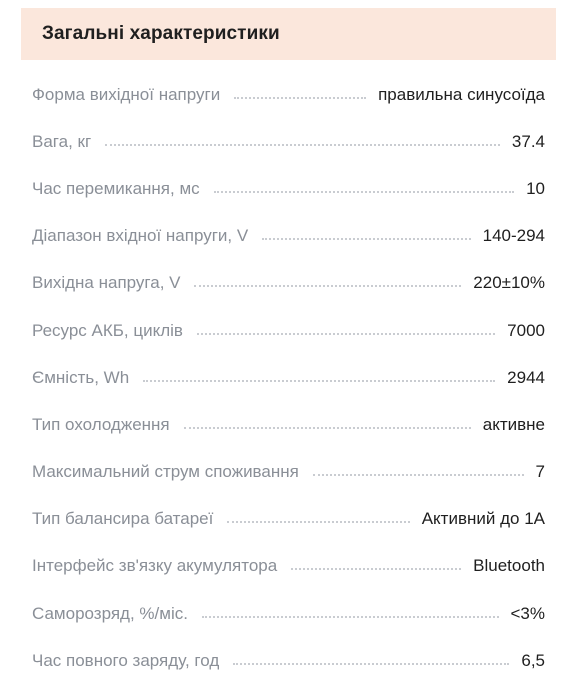  I want to click on spec-row: Ємність, Wh 2944, so click(288, 377).